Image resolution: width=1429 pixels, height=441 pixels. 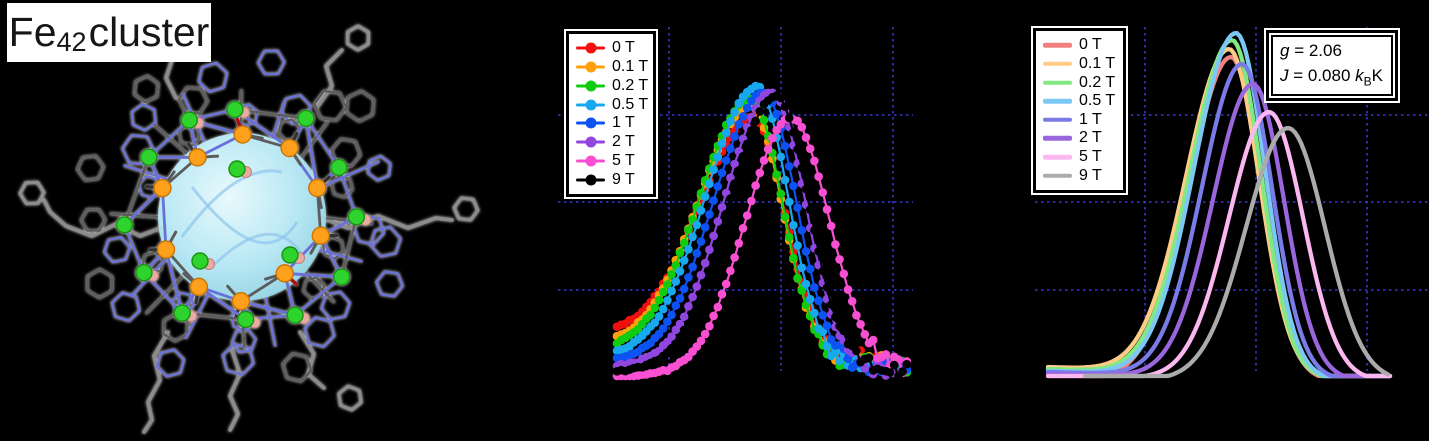 I want to click on fit-parameters-text: g = 2.06 J = 0.080 kBK, so click(x=1332, y=66).